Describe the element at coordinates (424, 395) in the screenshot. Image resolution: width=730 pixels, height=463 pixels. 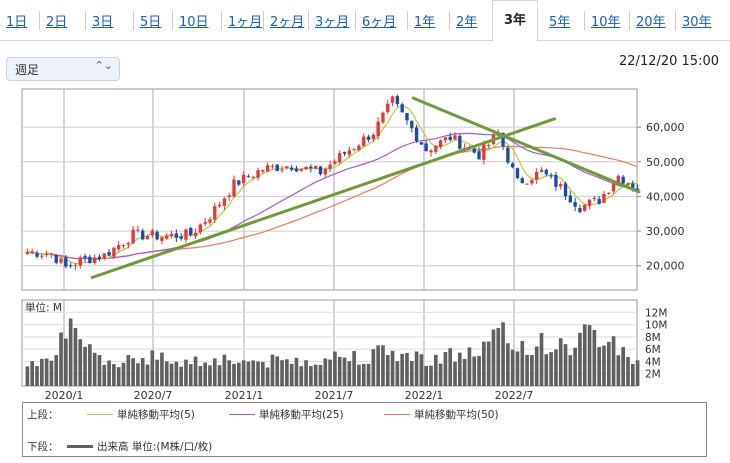
I see `x-tick-label: 2022/1` at that location.